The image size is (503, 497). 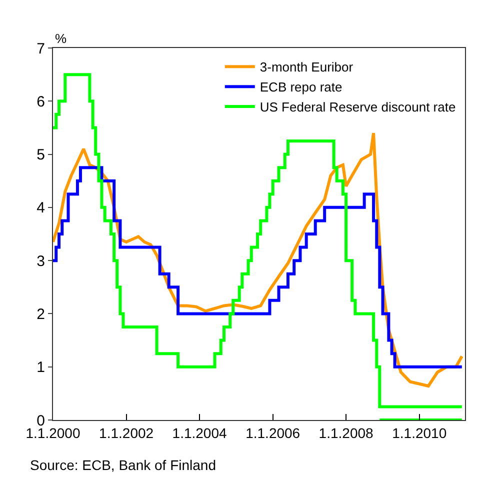 What do you see at coordinates (40, 155) in the screenshot?
I see `y-tick-label: 5` at bounding box center [40, 155].